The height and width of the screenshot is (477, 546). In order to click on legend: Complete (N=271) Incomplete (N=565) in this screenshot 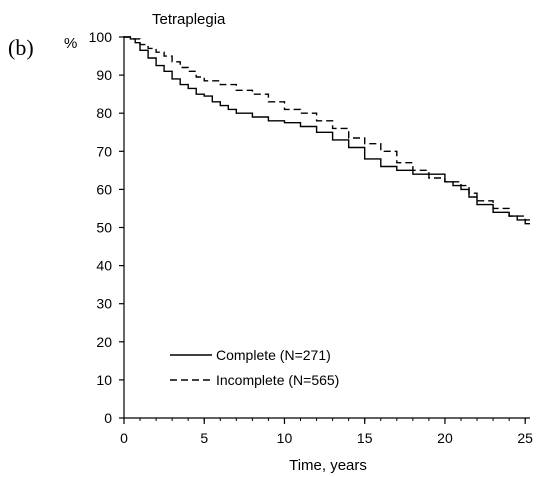, I will do `click(254, 367)`.